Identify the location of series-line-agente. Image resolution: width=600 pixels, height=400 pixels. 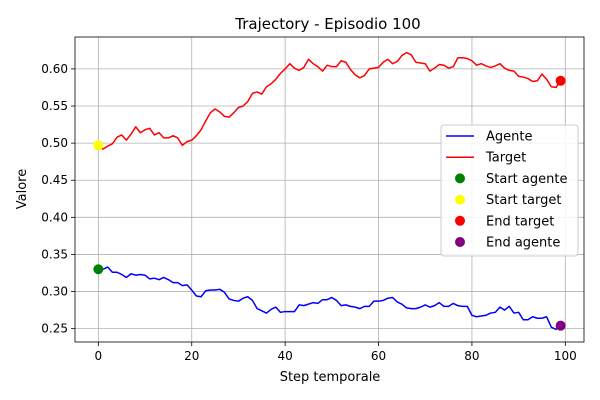
(329, 298).